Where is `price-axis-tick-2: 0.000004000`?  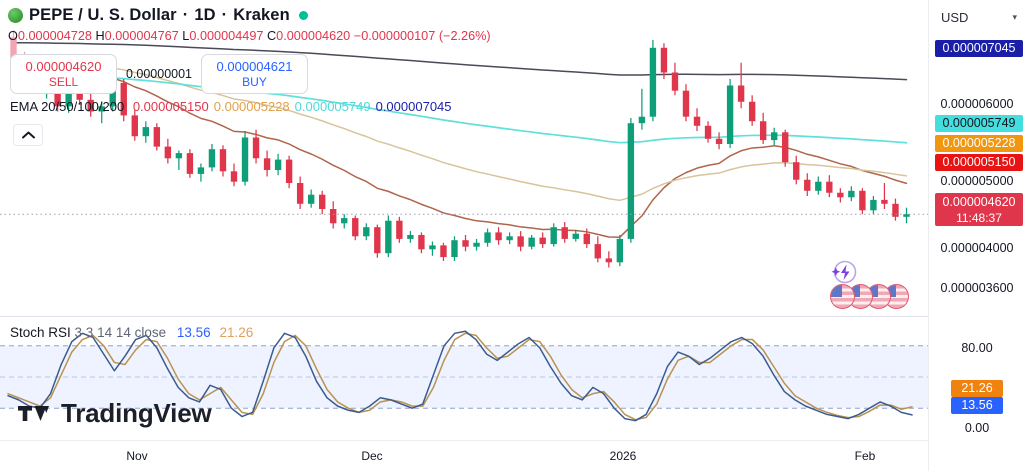
price-axis-tick-2: 0.000004000 is located at coordinates (977, 248).